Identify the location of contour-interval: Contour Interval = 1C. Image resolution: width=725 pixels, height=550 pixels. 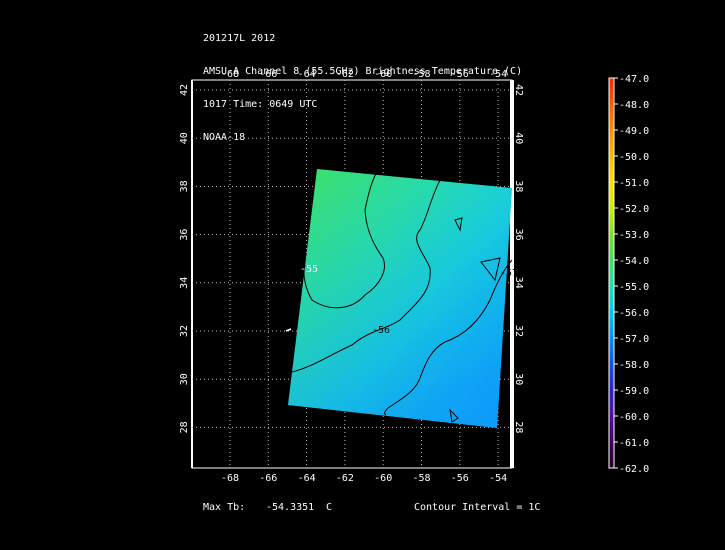
(477, 507).